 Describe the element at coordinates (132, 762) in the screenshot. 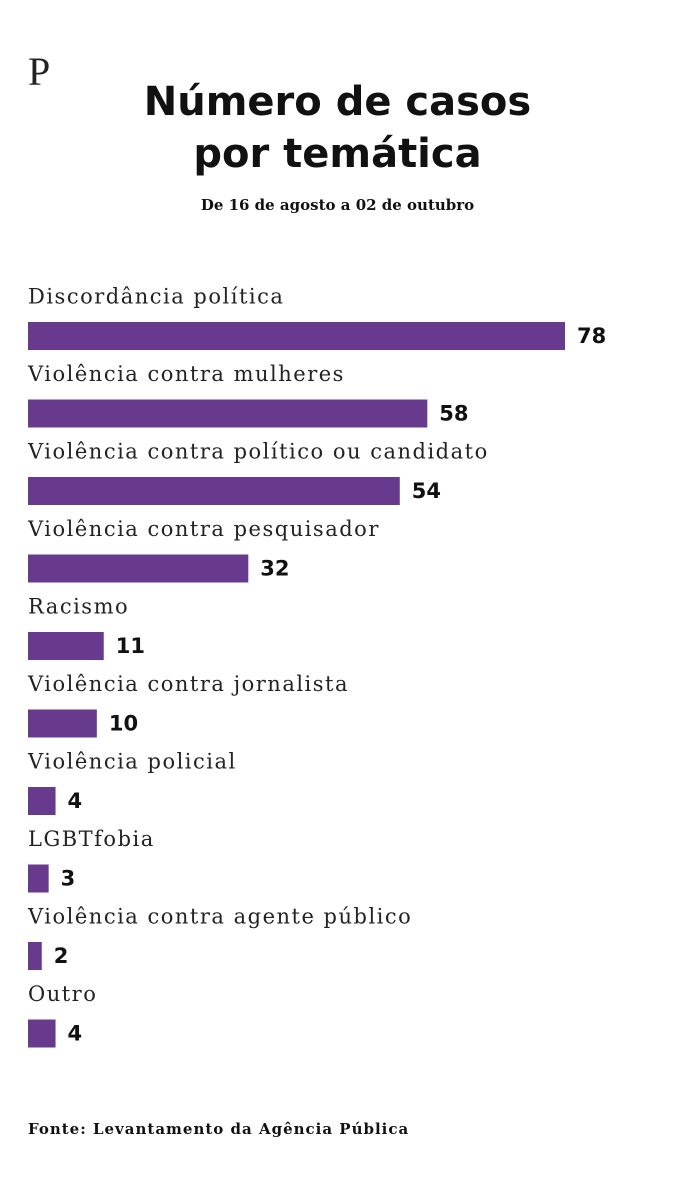

I see `category-label: Violência policial` at that location.